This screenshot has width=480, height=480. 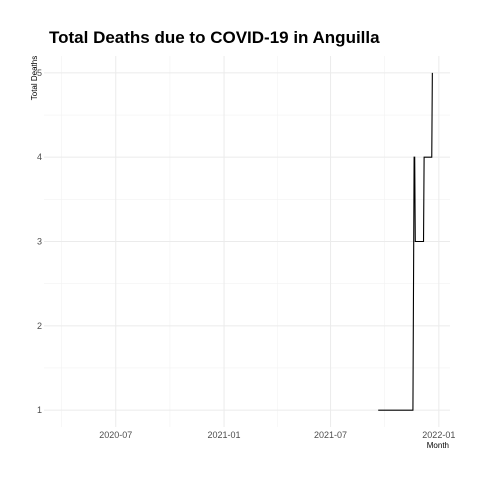 I want to click on x-tick-label: 2022-01, so click(x=438, y=435).